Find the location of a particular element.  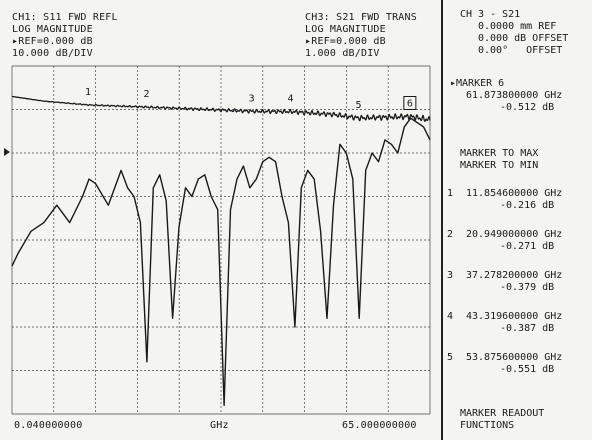

ch1-header-line1: CH1: S11 FWD REFL is located at coordinates (65, 17).